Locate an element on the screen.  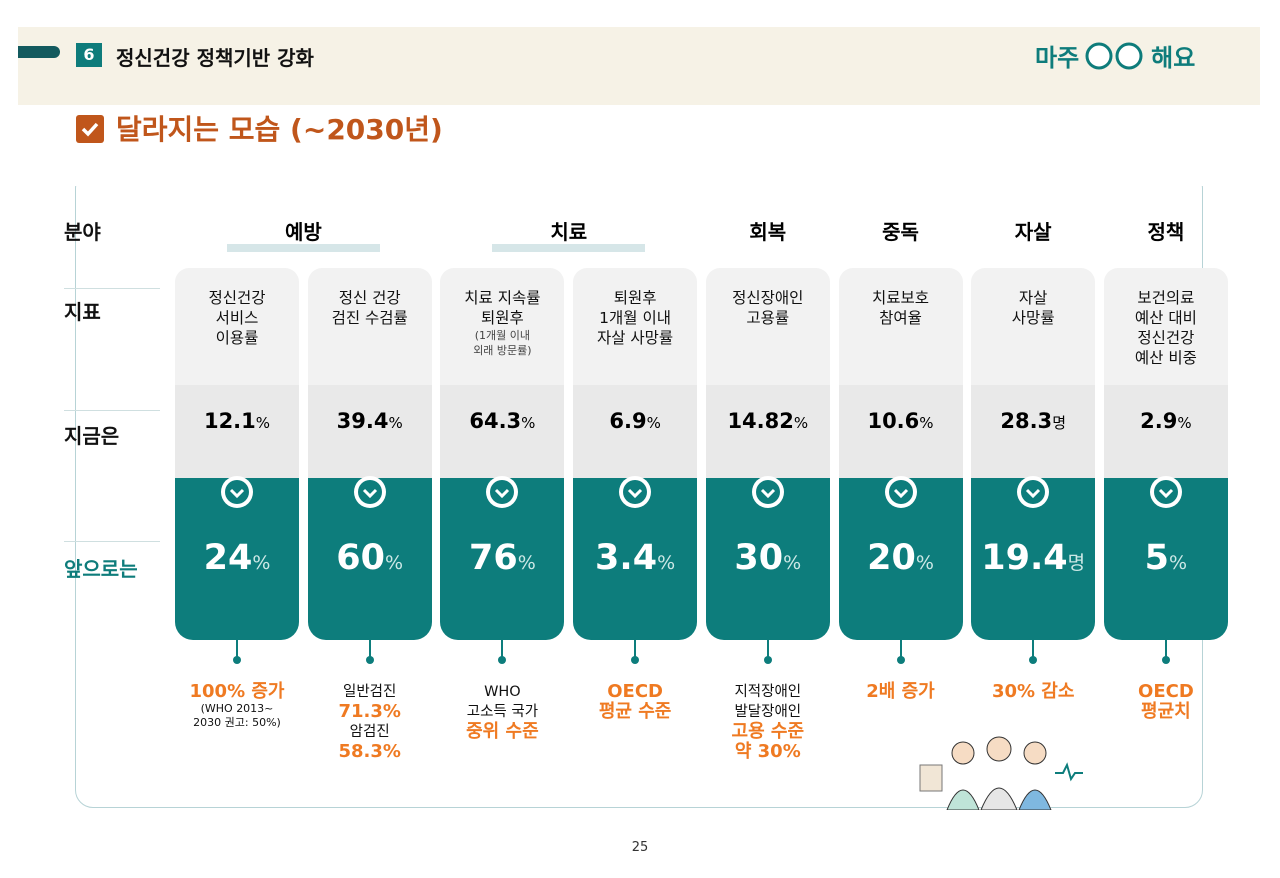
current-number: 64.3 is located at coordinates (495, 421).